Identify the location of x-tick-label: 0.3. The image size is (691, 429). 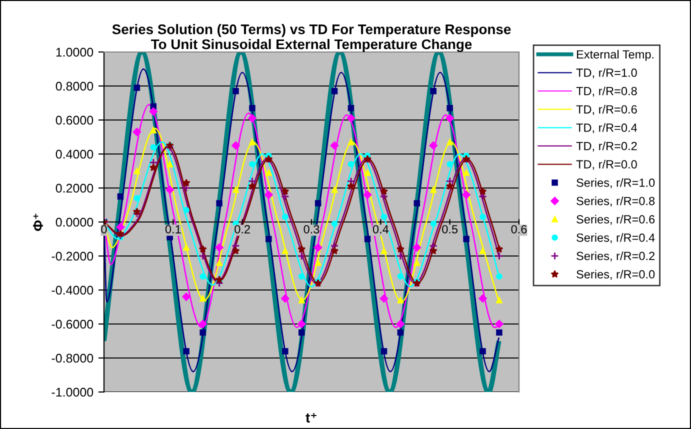
(312, 229).